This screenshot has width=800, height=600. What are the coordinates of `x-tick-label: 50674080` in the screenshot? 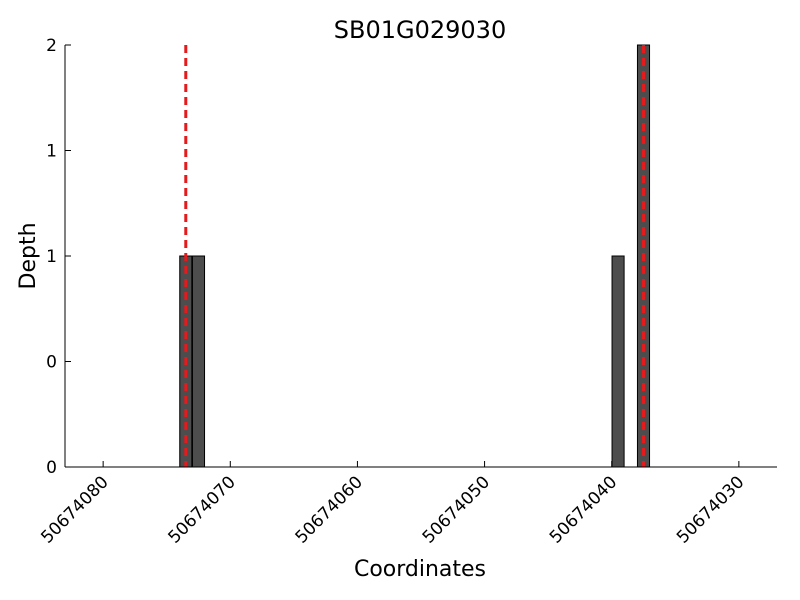 It's located at (74, 509).